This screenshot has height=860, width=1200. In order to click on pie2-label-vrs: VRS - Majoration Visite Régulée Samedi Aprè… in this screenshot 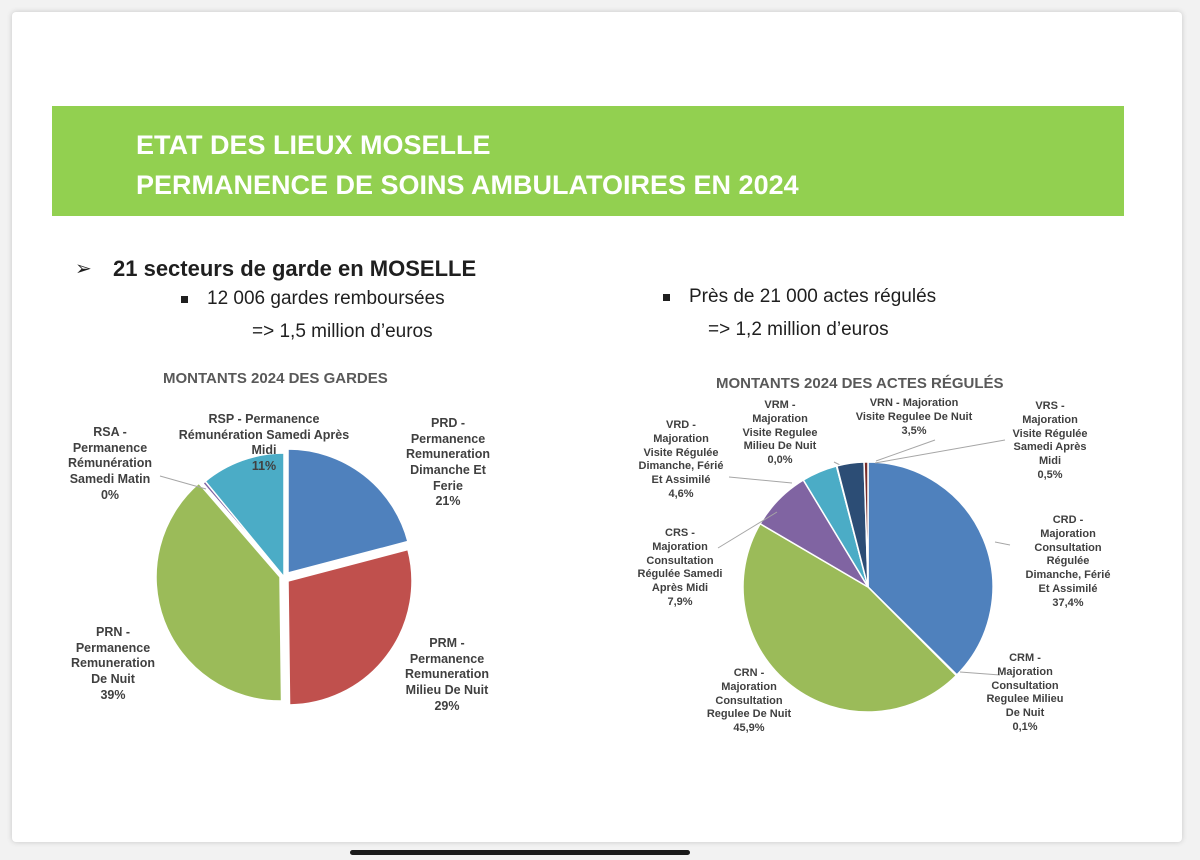, I will do `click(1050, 440)`.